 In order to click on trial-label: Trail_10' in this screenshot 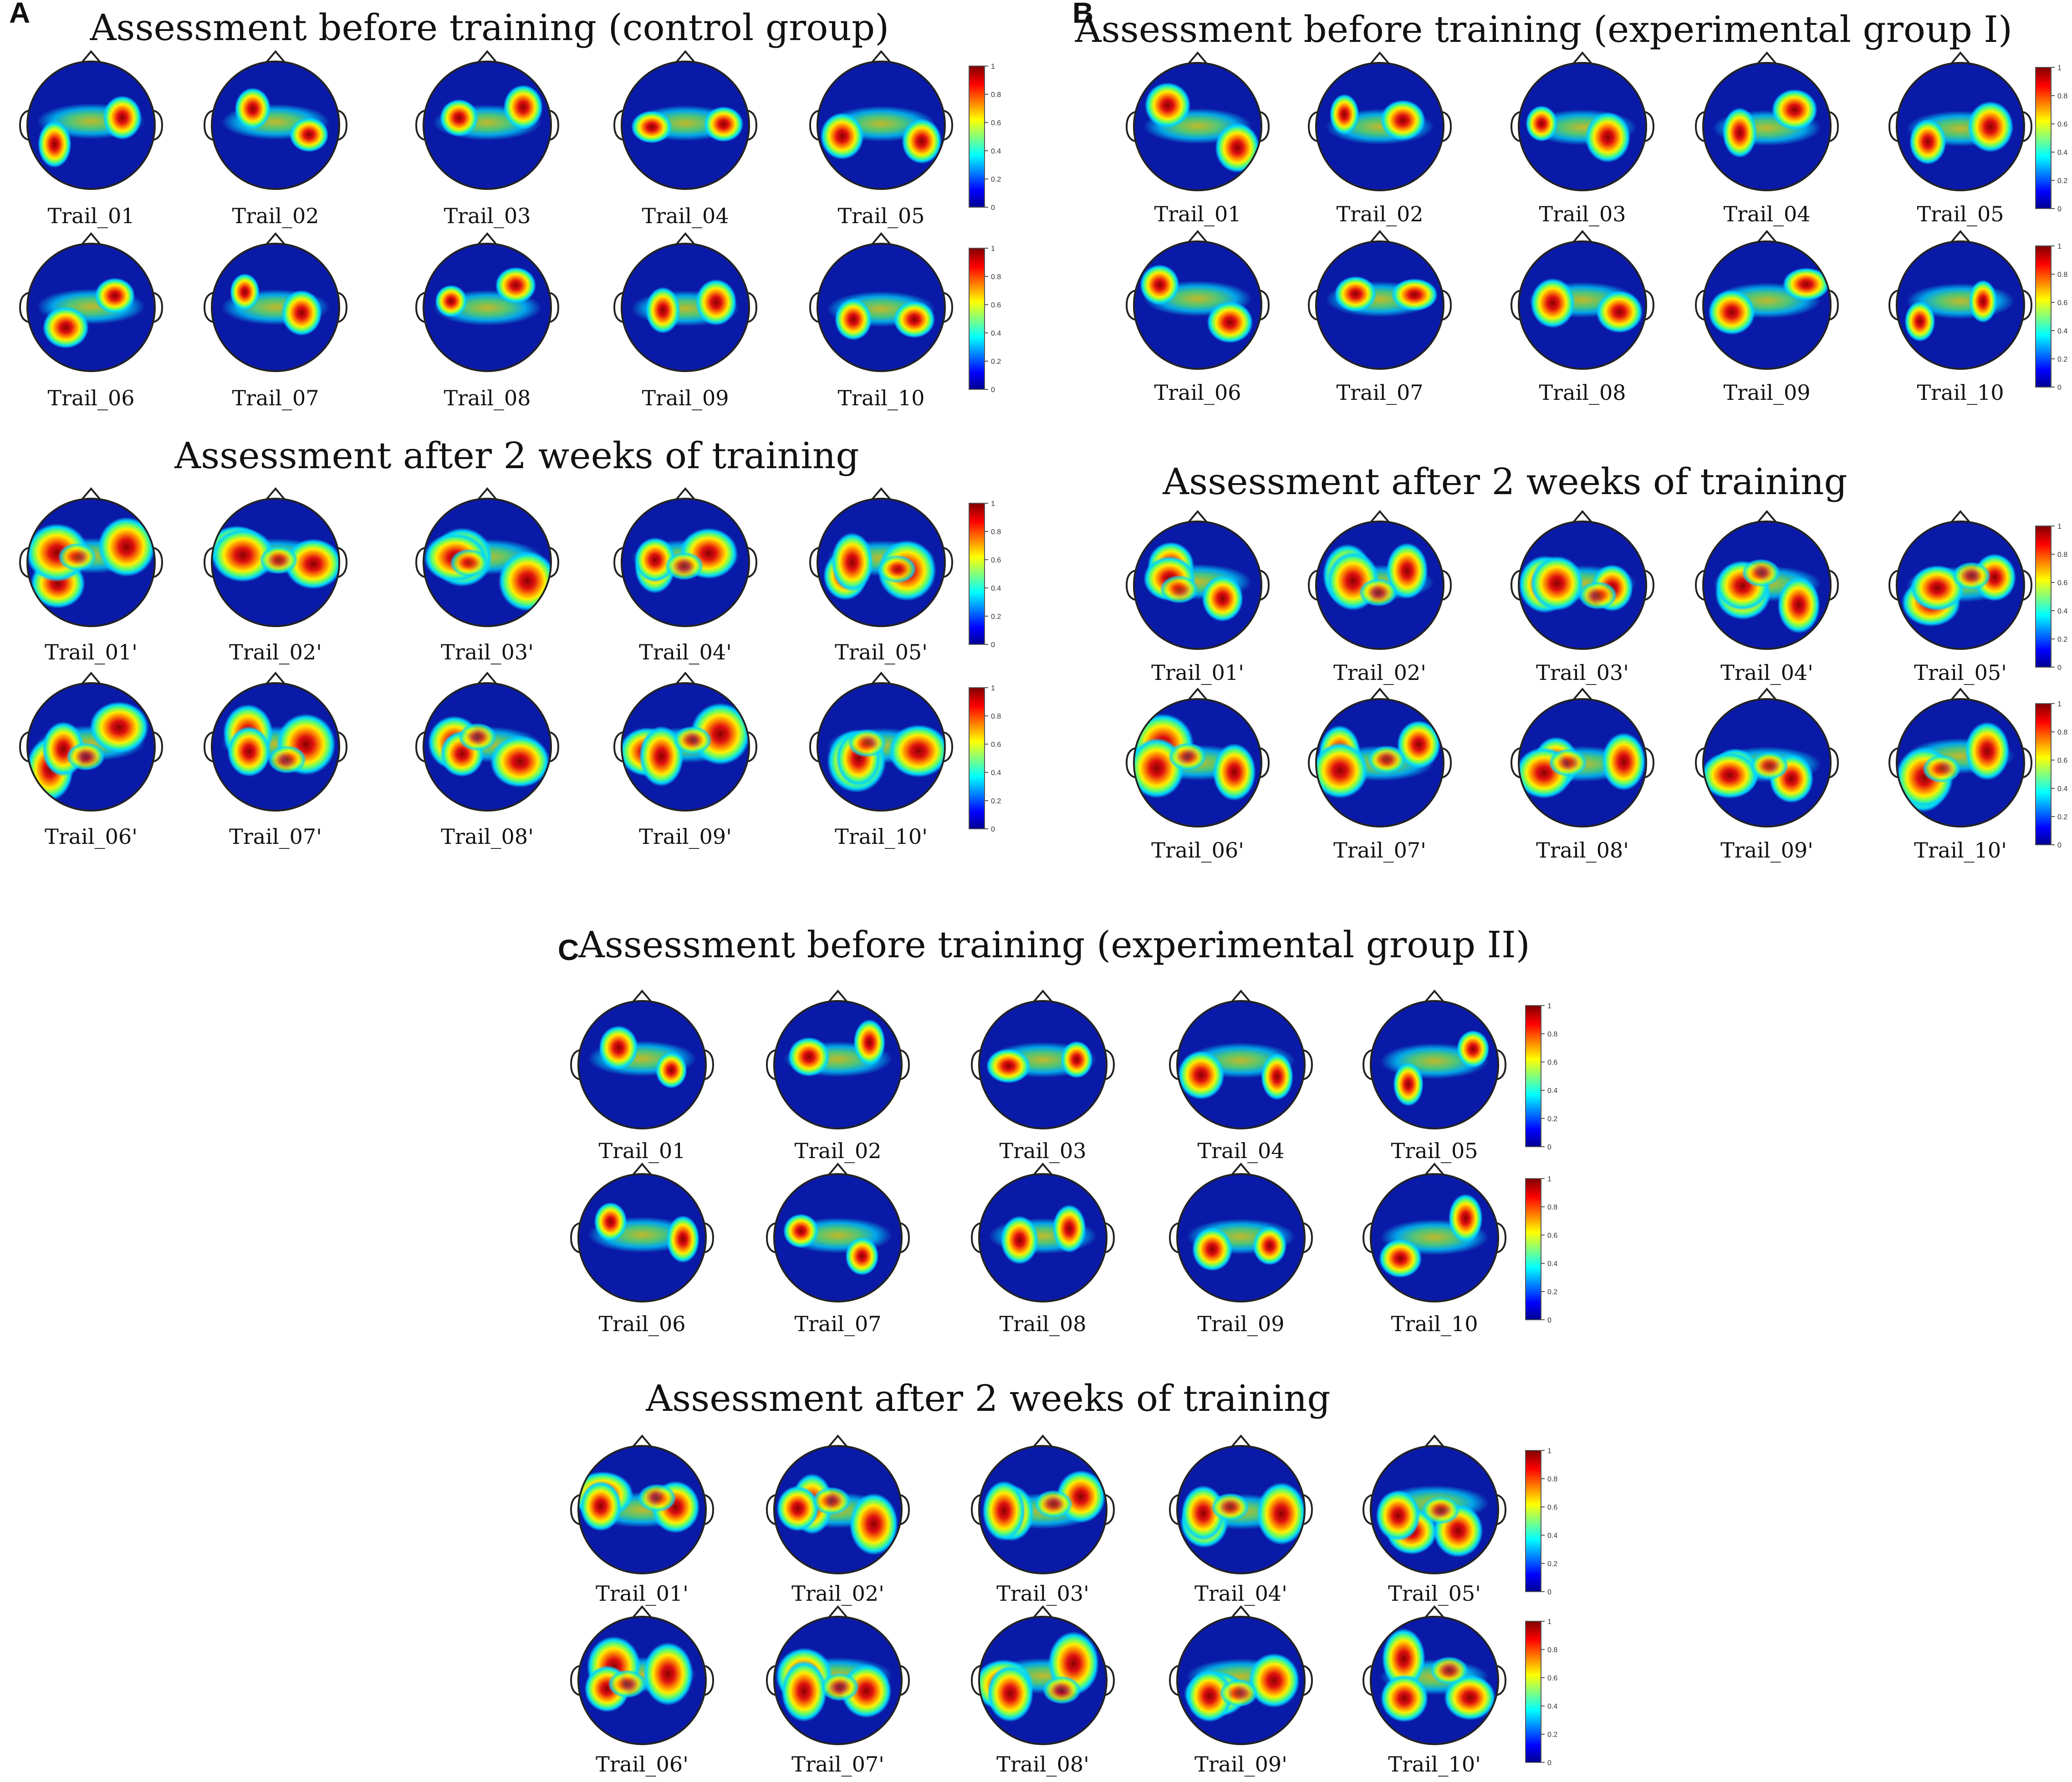, I will do `click(882, 836)`.